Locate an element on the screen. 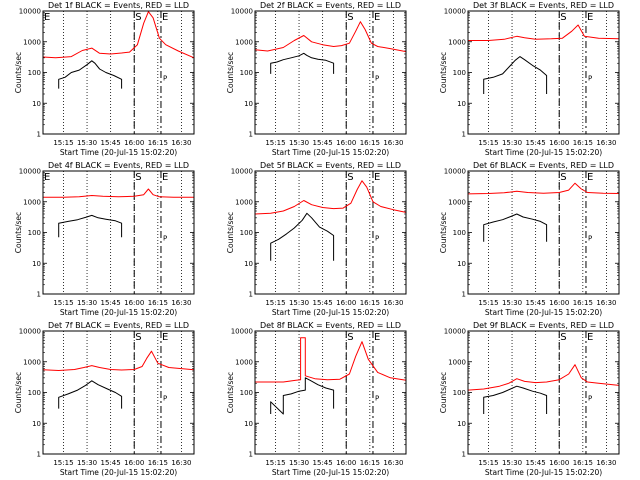  chart-title: Det 4f BLACK = Events, RED = LLD is located at coordinates (118, 165).